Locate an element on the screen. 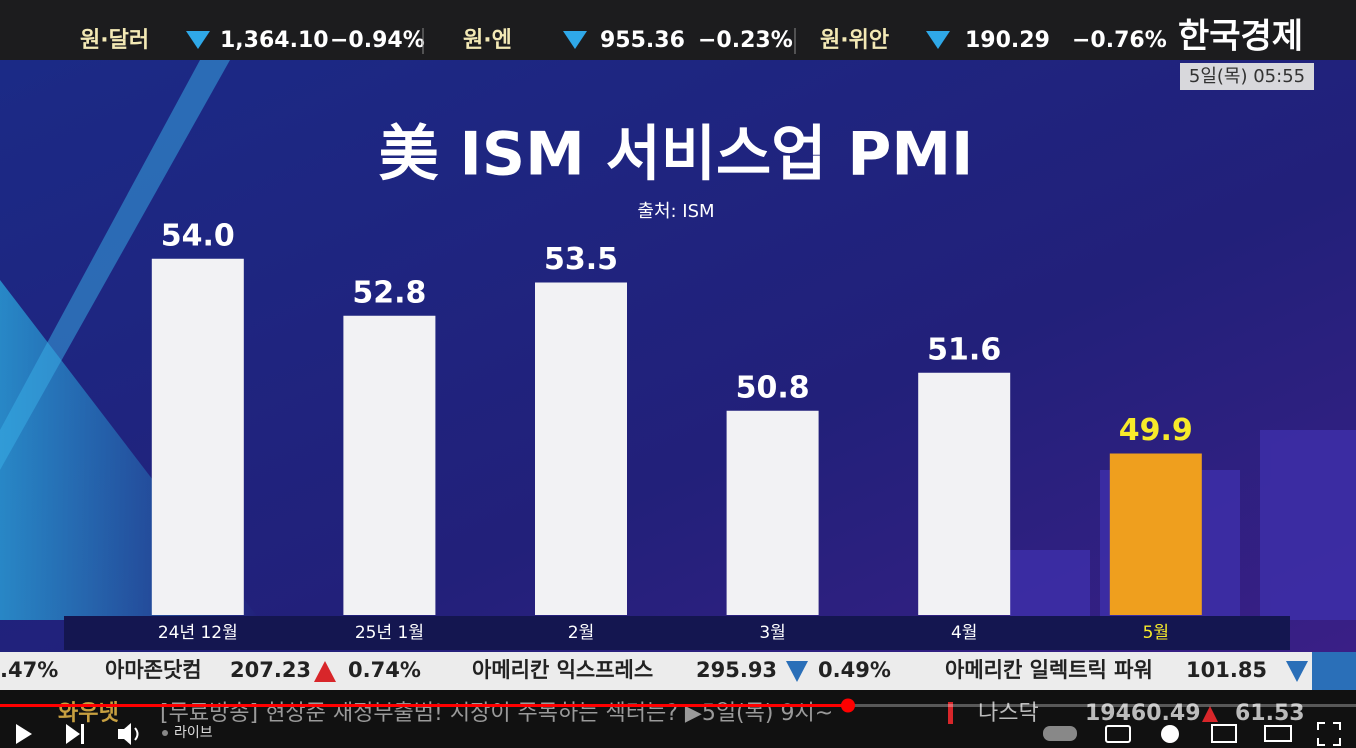 Image resolution: width=1356 pixels, height=748 pixels. value-label: 53.5 is located at coordinates (581, 259).